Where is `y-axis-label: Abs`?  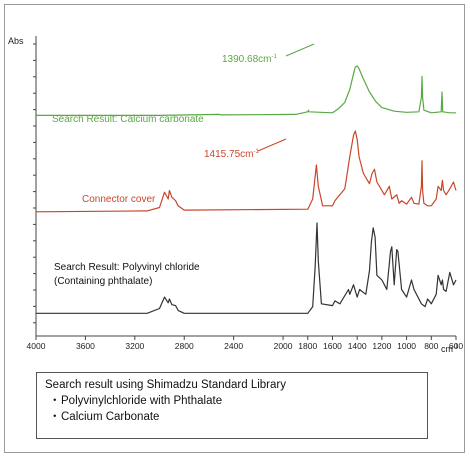 y-axis-label: Abs is located at coordinates (16, 41).